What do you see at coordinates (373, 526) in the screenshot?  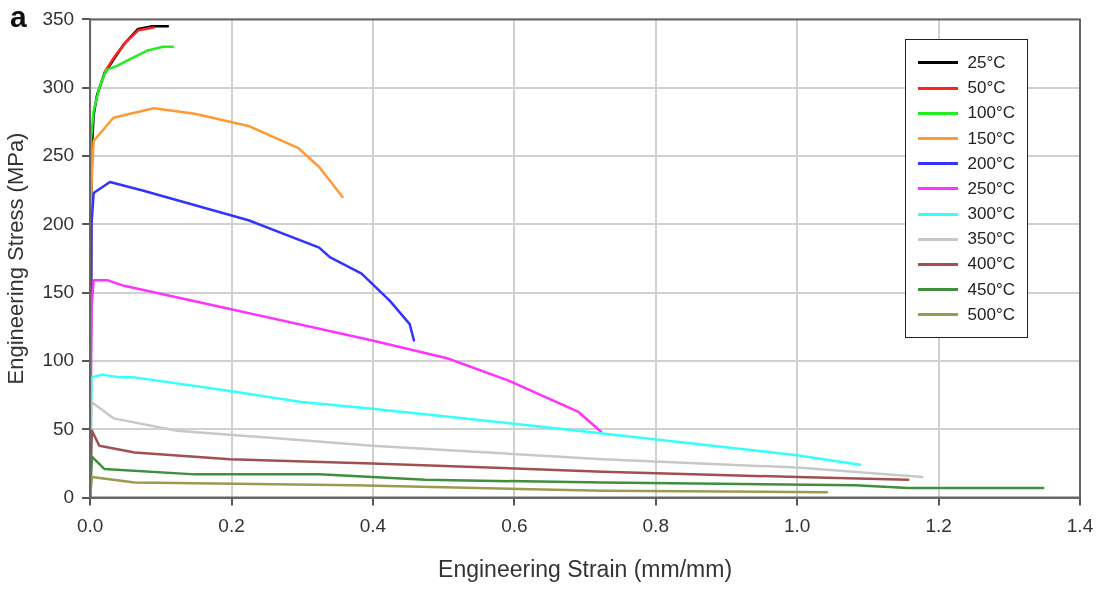 I see `x-tick-label: 0.4` at bounding box center [373, 526].